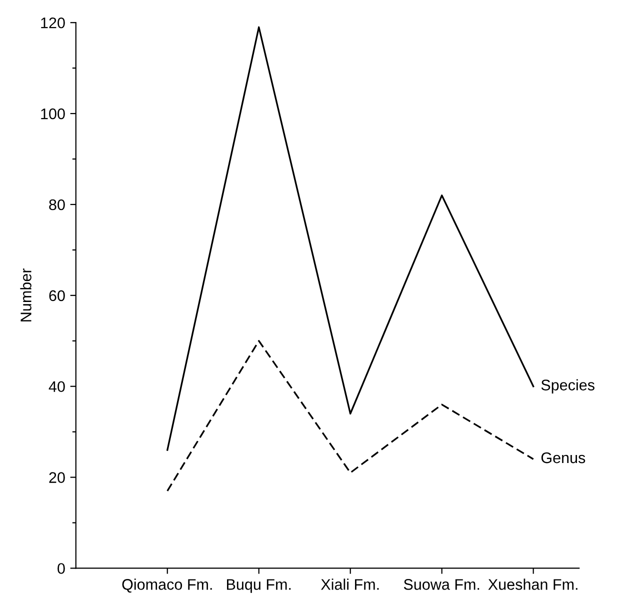  Describe the element at coordinates (349, 584) in the screenshot. I see `x-tick-label: Xiali Fm.` at that location.